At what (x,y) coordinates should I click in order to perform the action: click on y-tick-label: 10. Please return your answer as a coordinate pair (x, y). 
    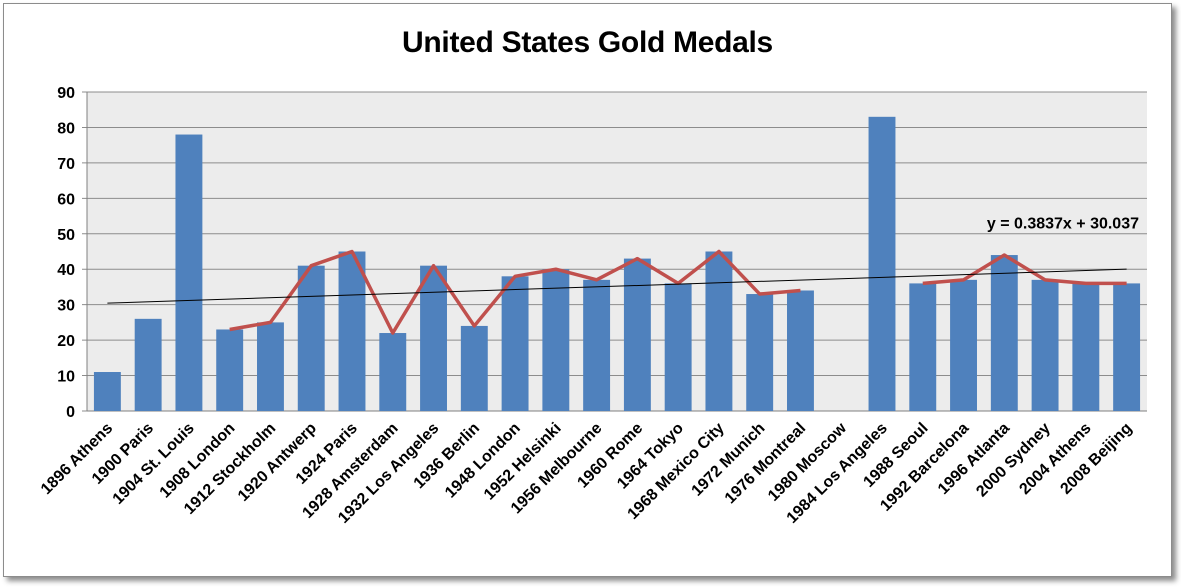
    Looking at the image, I should click on (66, 377).